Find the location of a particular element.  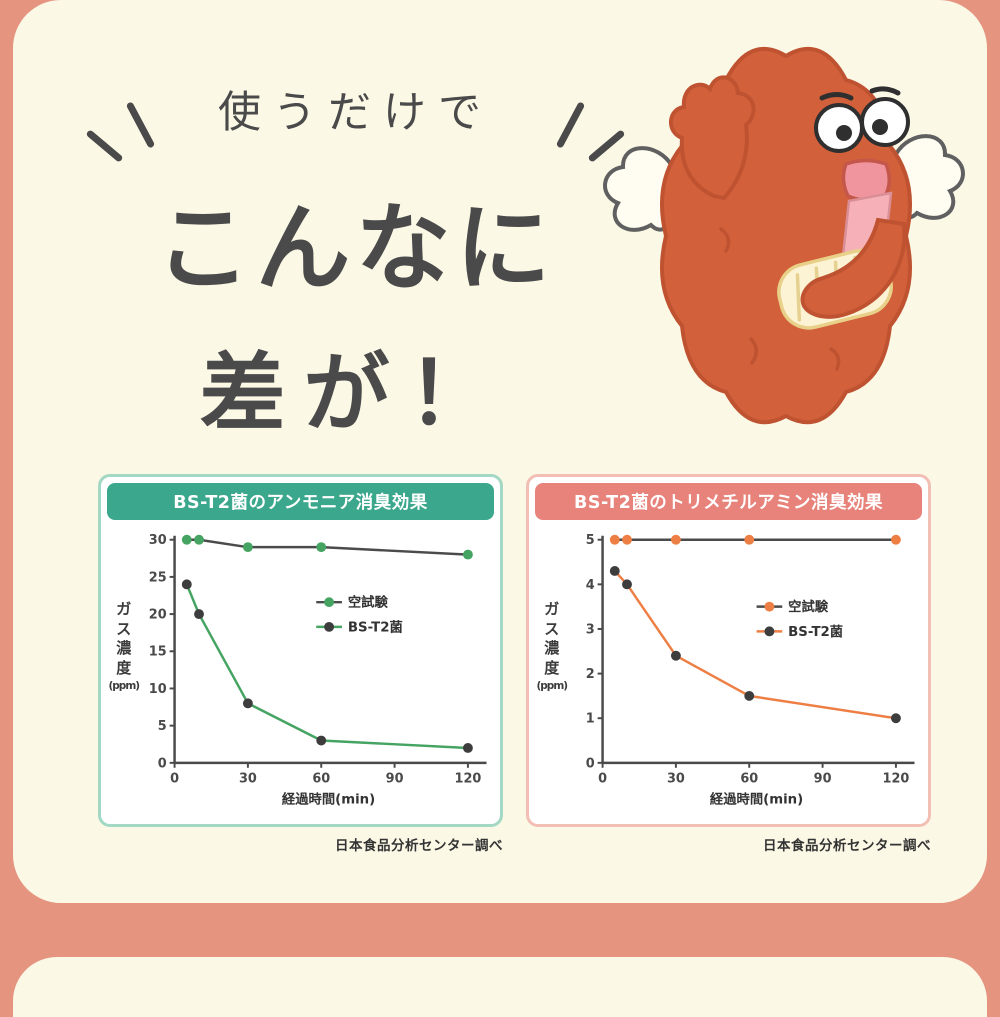

ammonia-chart-title: BS-T2菌のアンモニア消臭効果 is located at coordinates (300, 501).